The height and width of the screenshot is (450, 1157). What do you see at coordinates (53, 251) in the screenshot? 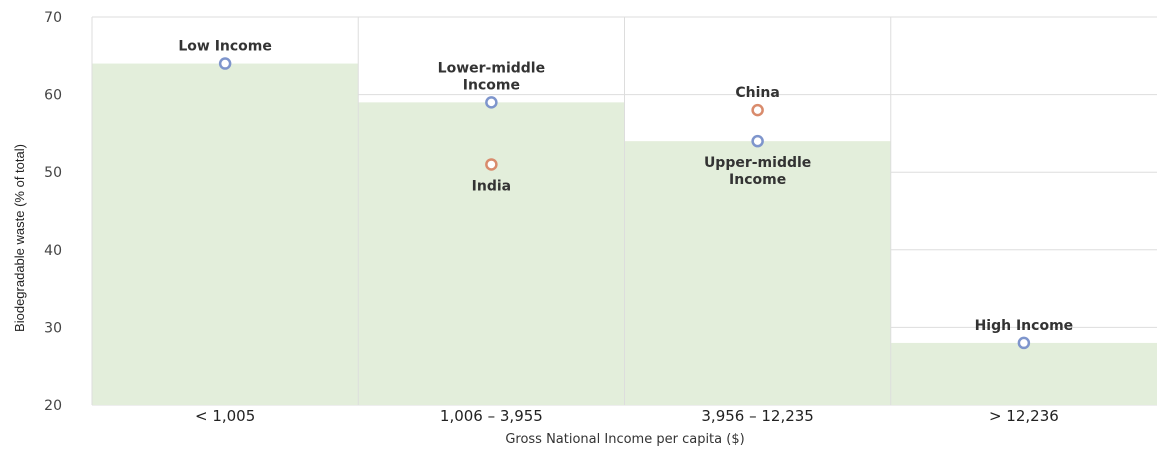
I see `y-tick-label: 40` at bounding box center [53, 251].